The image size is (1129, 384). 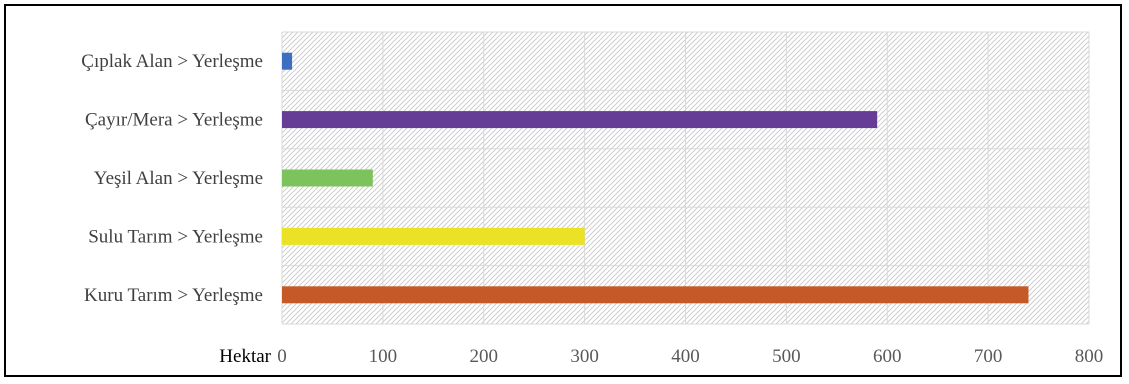 What do you see at coordinates (173, 295) in the screenshot?
I see `category-label: Kuru Tarım > Yerleşme` at bounding box center [173, 295].